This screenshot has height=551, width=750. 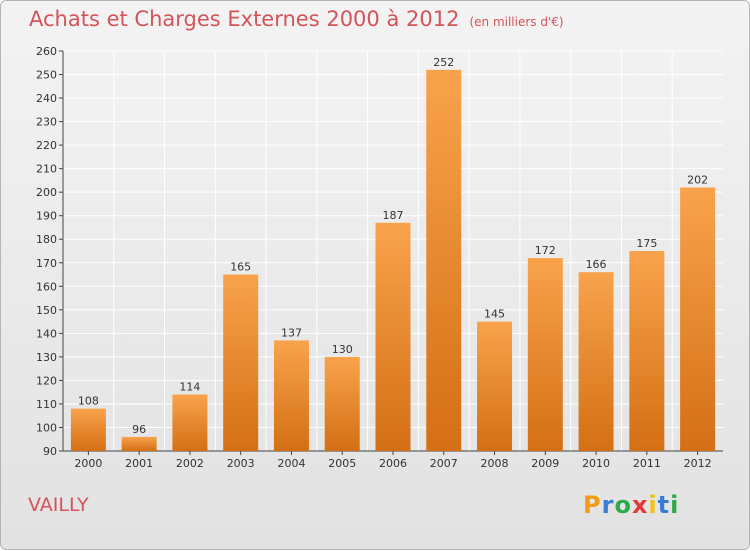 What do you see at coordinates (88, 401) in the screenshot?
I see `data-label: 108` at bounding box center [88, 401].